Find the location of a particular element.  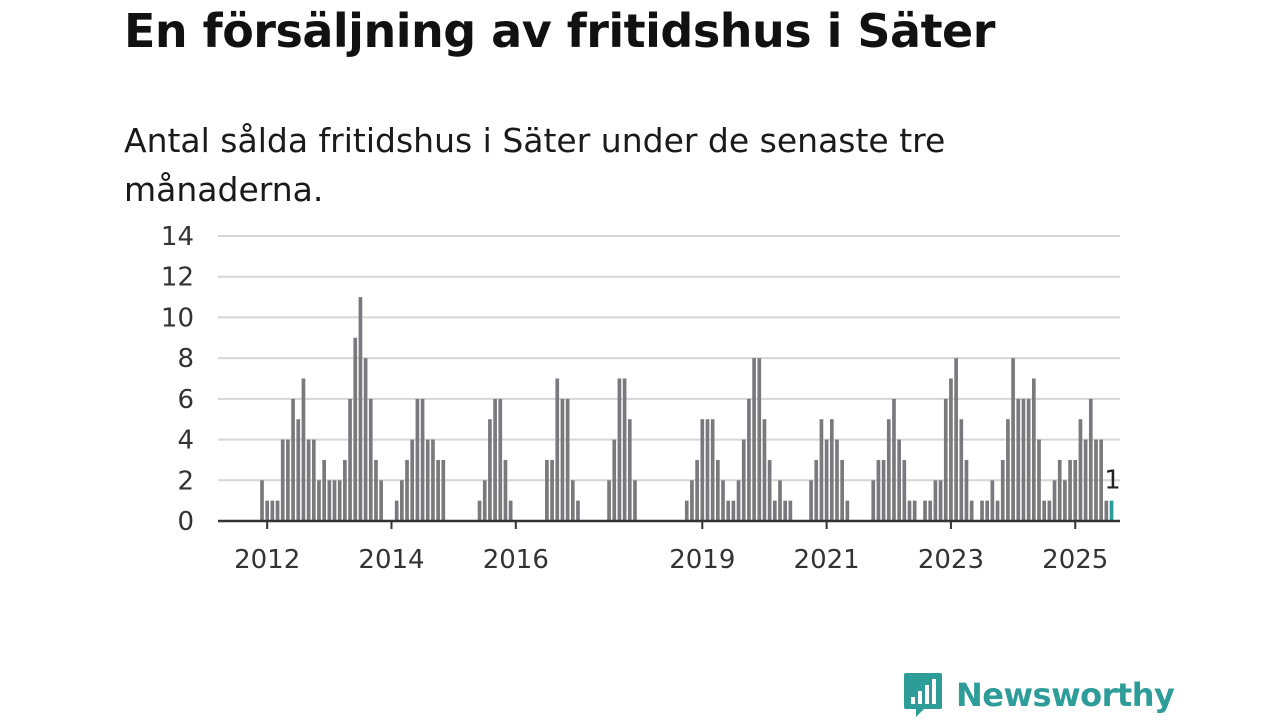

y-axis-ticks: 0 2 4 6 8 10 12 14 is located at coordinates (177, 379).